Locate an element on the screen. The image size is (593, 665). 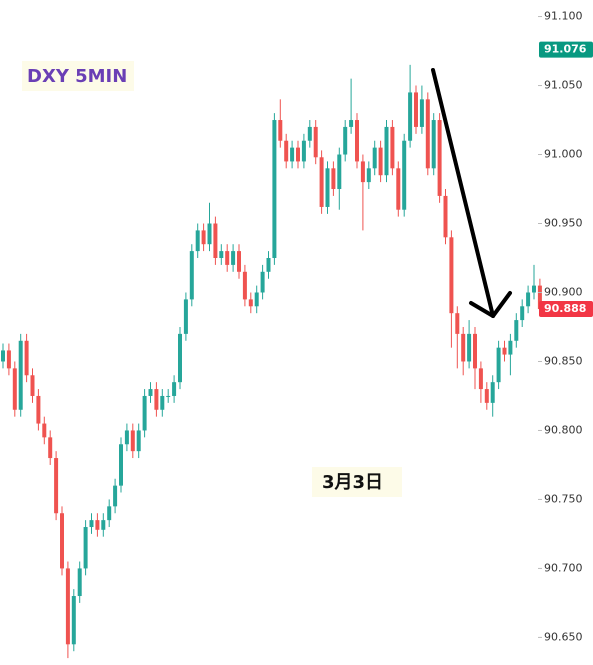
price-label: 91.076 is located at coordinates (565, 49).